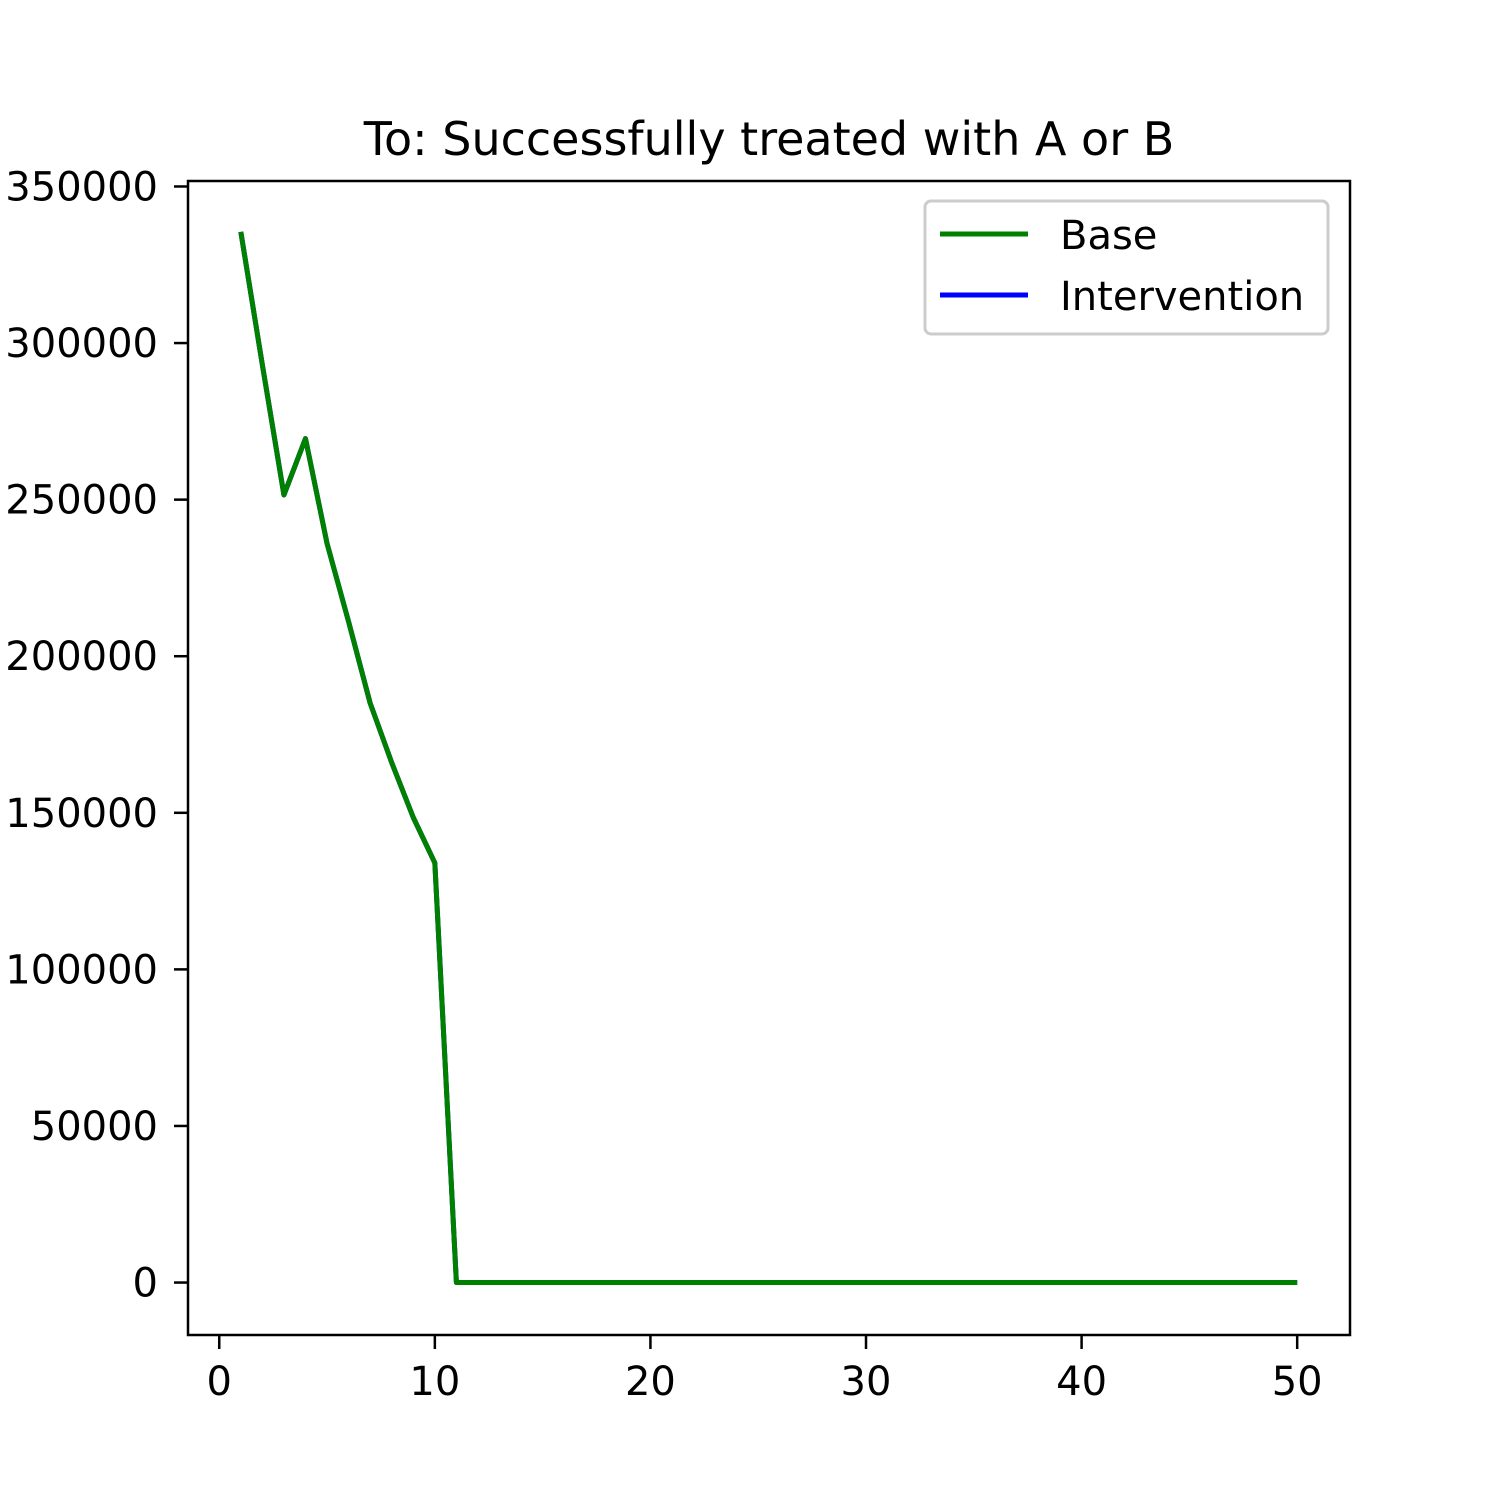 The width and height of the screenshot is (1500, 1504). What do you see at coordinates (145, 1284) in the screenshot?
I see `y-tick-label: 0` at bounding box center [145, 1284].